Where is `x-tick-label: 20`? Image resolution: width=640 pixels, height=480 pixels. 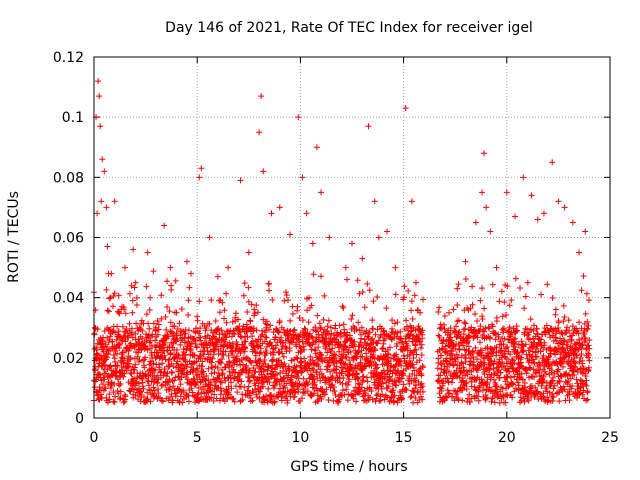 x-tick-label: 20 is located at coordinates (507, 438).